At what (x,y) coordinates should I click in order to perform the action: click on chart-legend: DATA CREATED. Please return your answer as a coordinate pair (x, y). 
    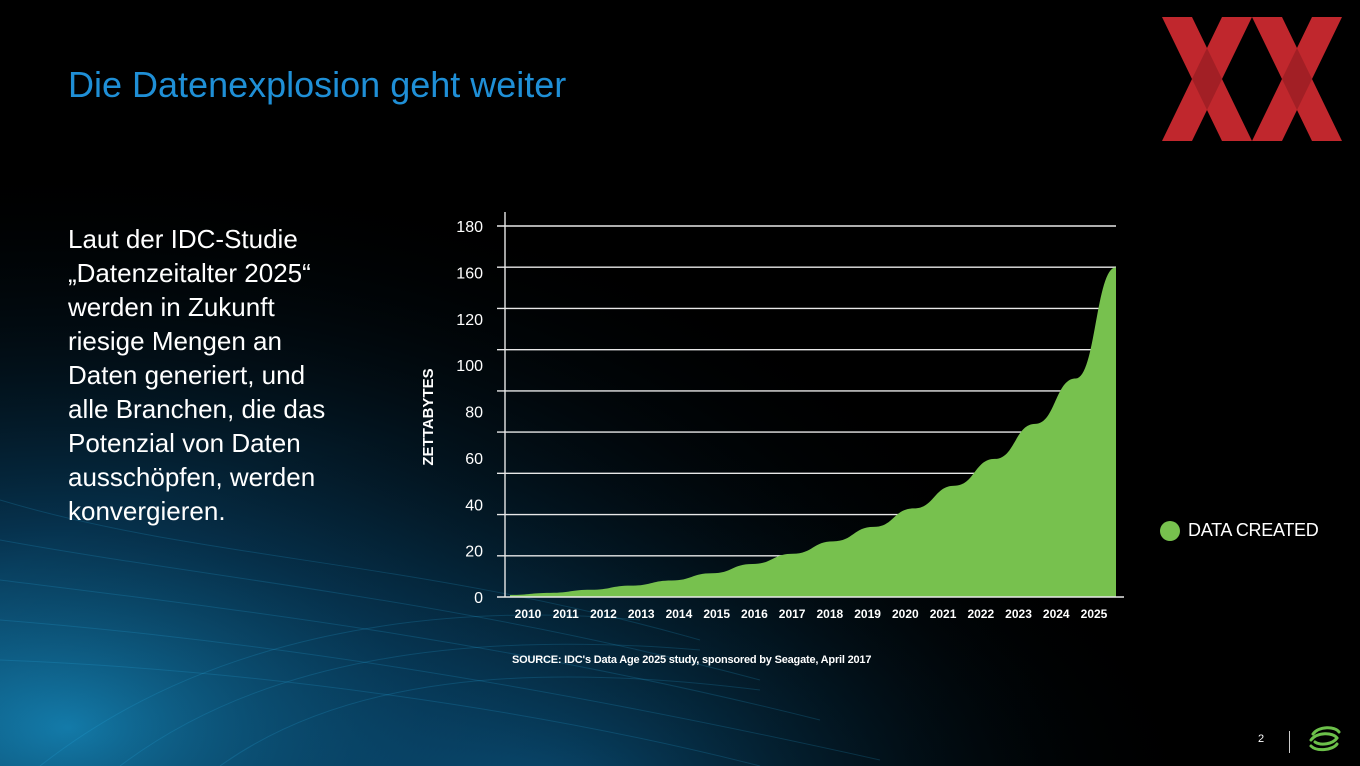
    Looking at the image, I should click on (1239, 530).